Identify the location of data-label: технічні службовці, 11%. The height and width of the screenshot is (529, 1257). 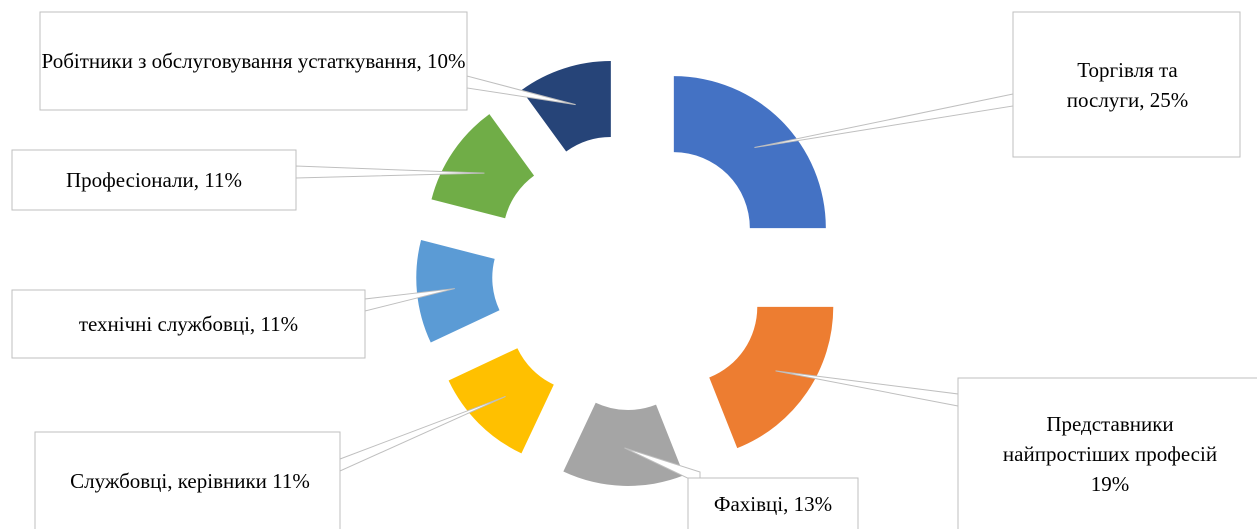
(188, 324).